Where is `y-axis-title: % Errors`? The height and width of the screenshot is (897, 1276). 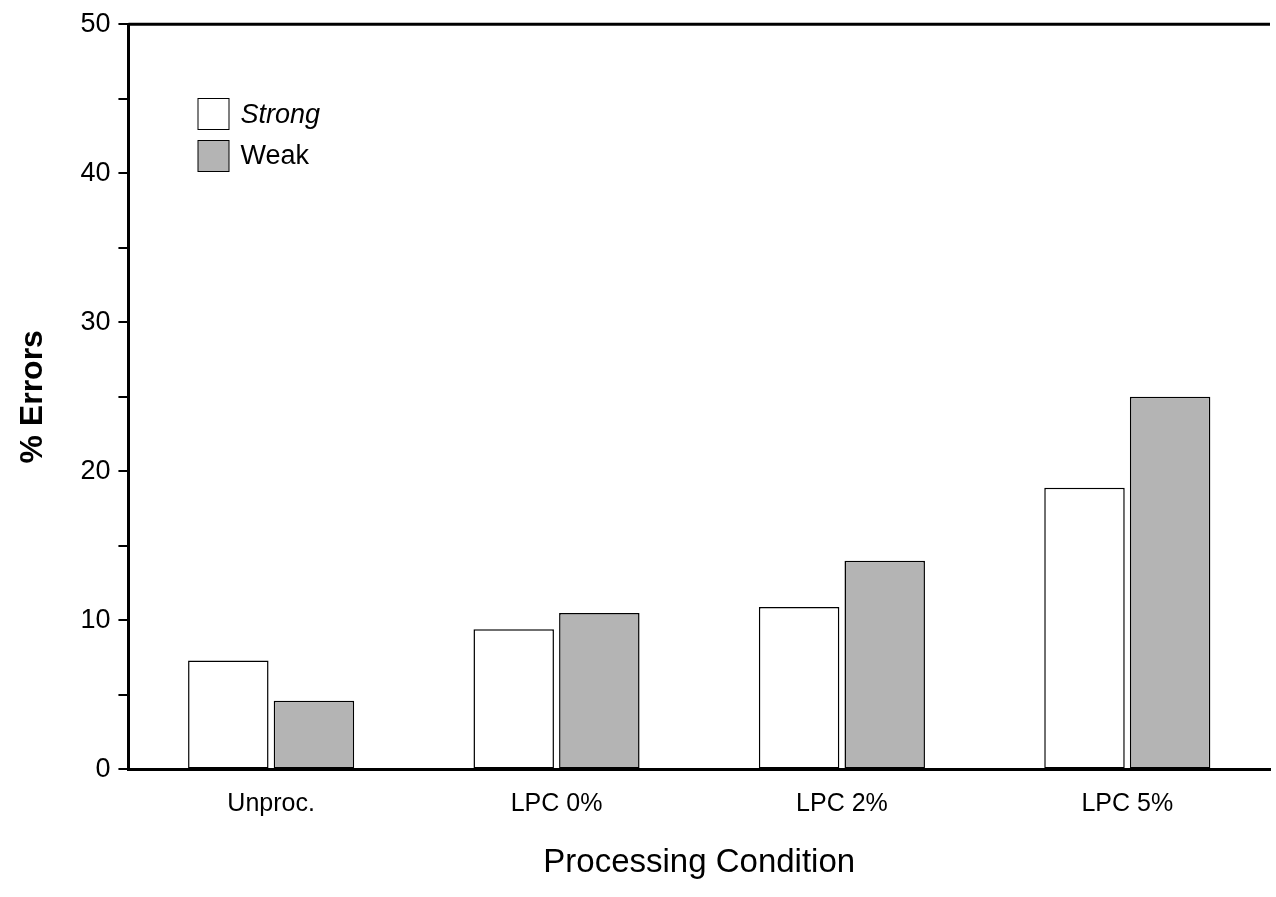
y-axis-title: % Errors is located at coordinates (31, 397).